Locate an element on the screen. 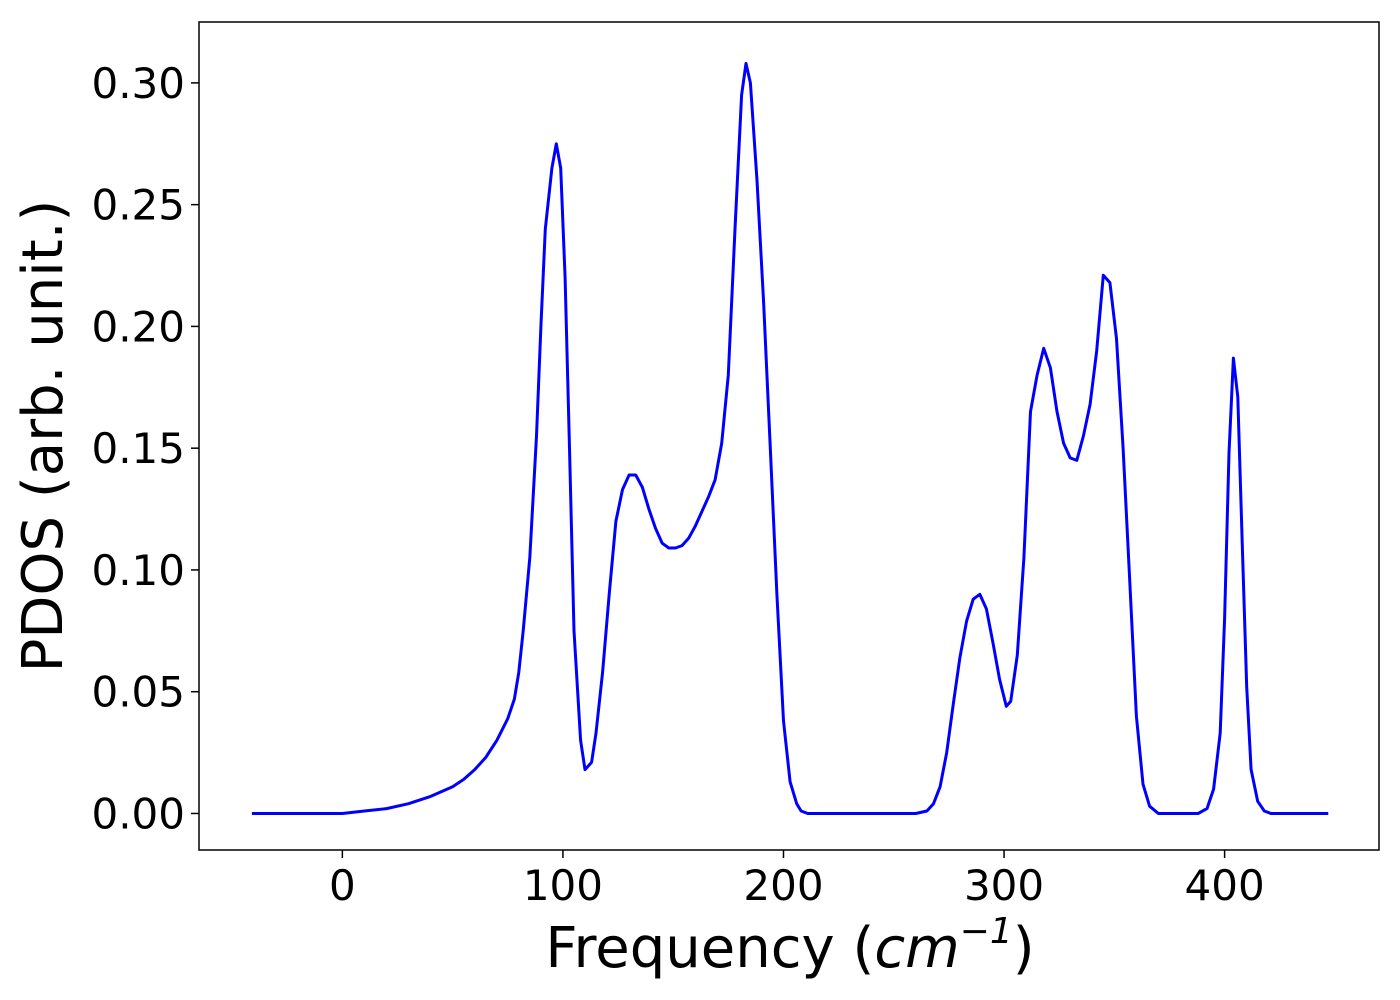  x-axis-label-exponent: −1 is located at coordinates (986, 931).